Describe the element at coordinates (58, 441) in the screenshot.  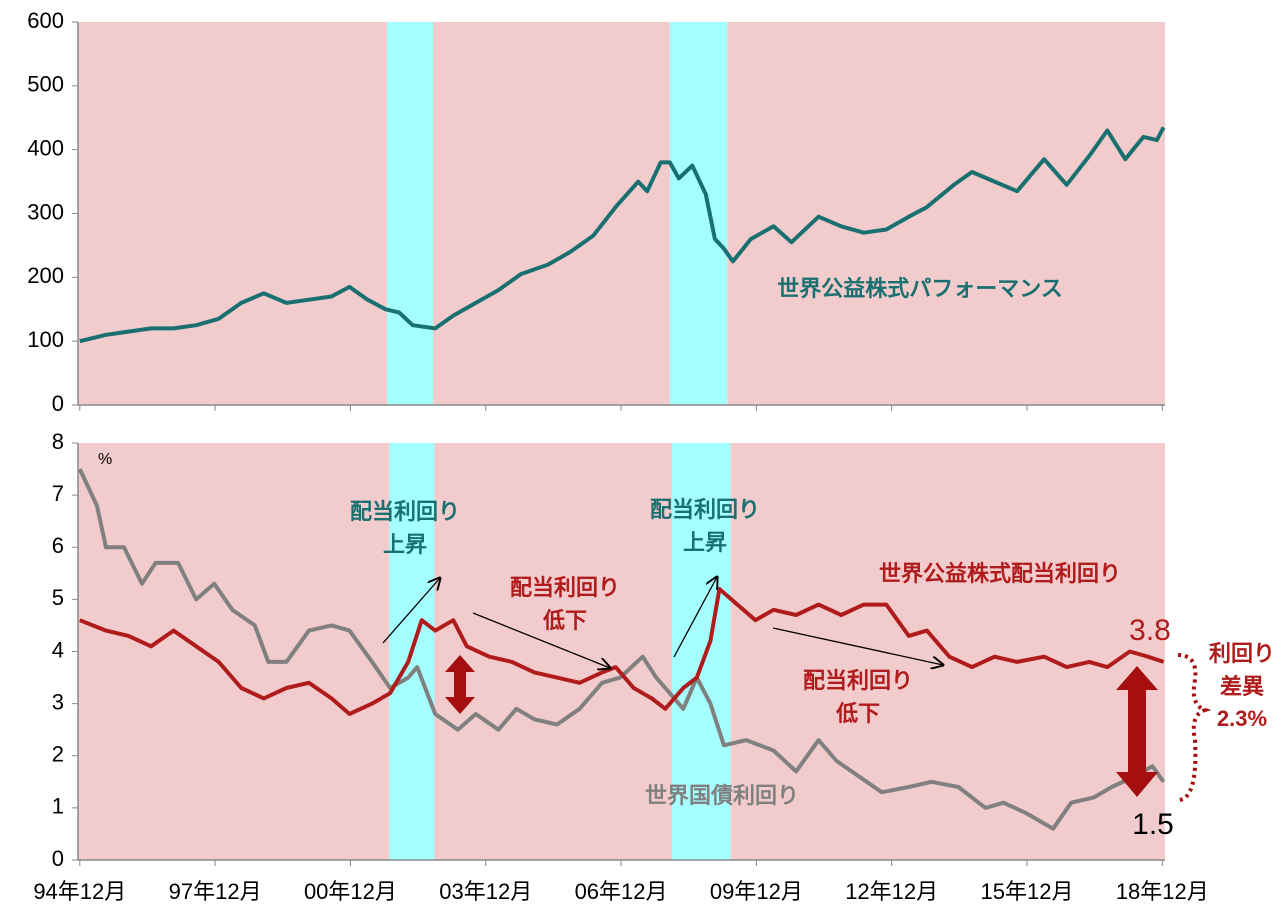
I see `y-tick-label: 8` at that location.